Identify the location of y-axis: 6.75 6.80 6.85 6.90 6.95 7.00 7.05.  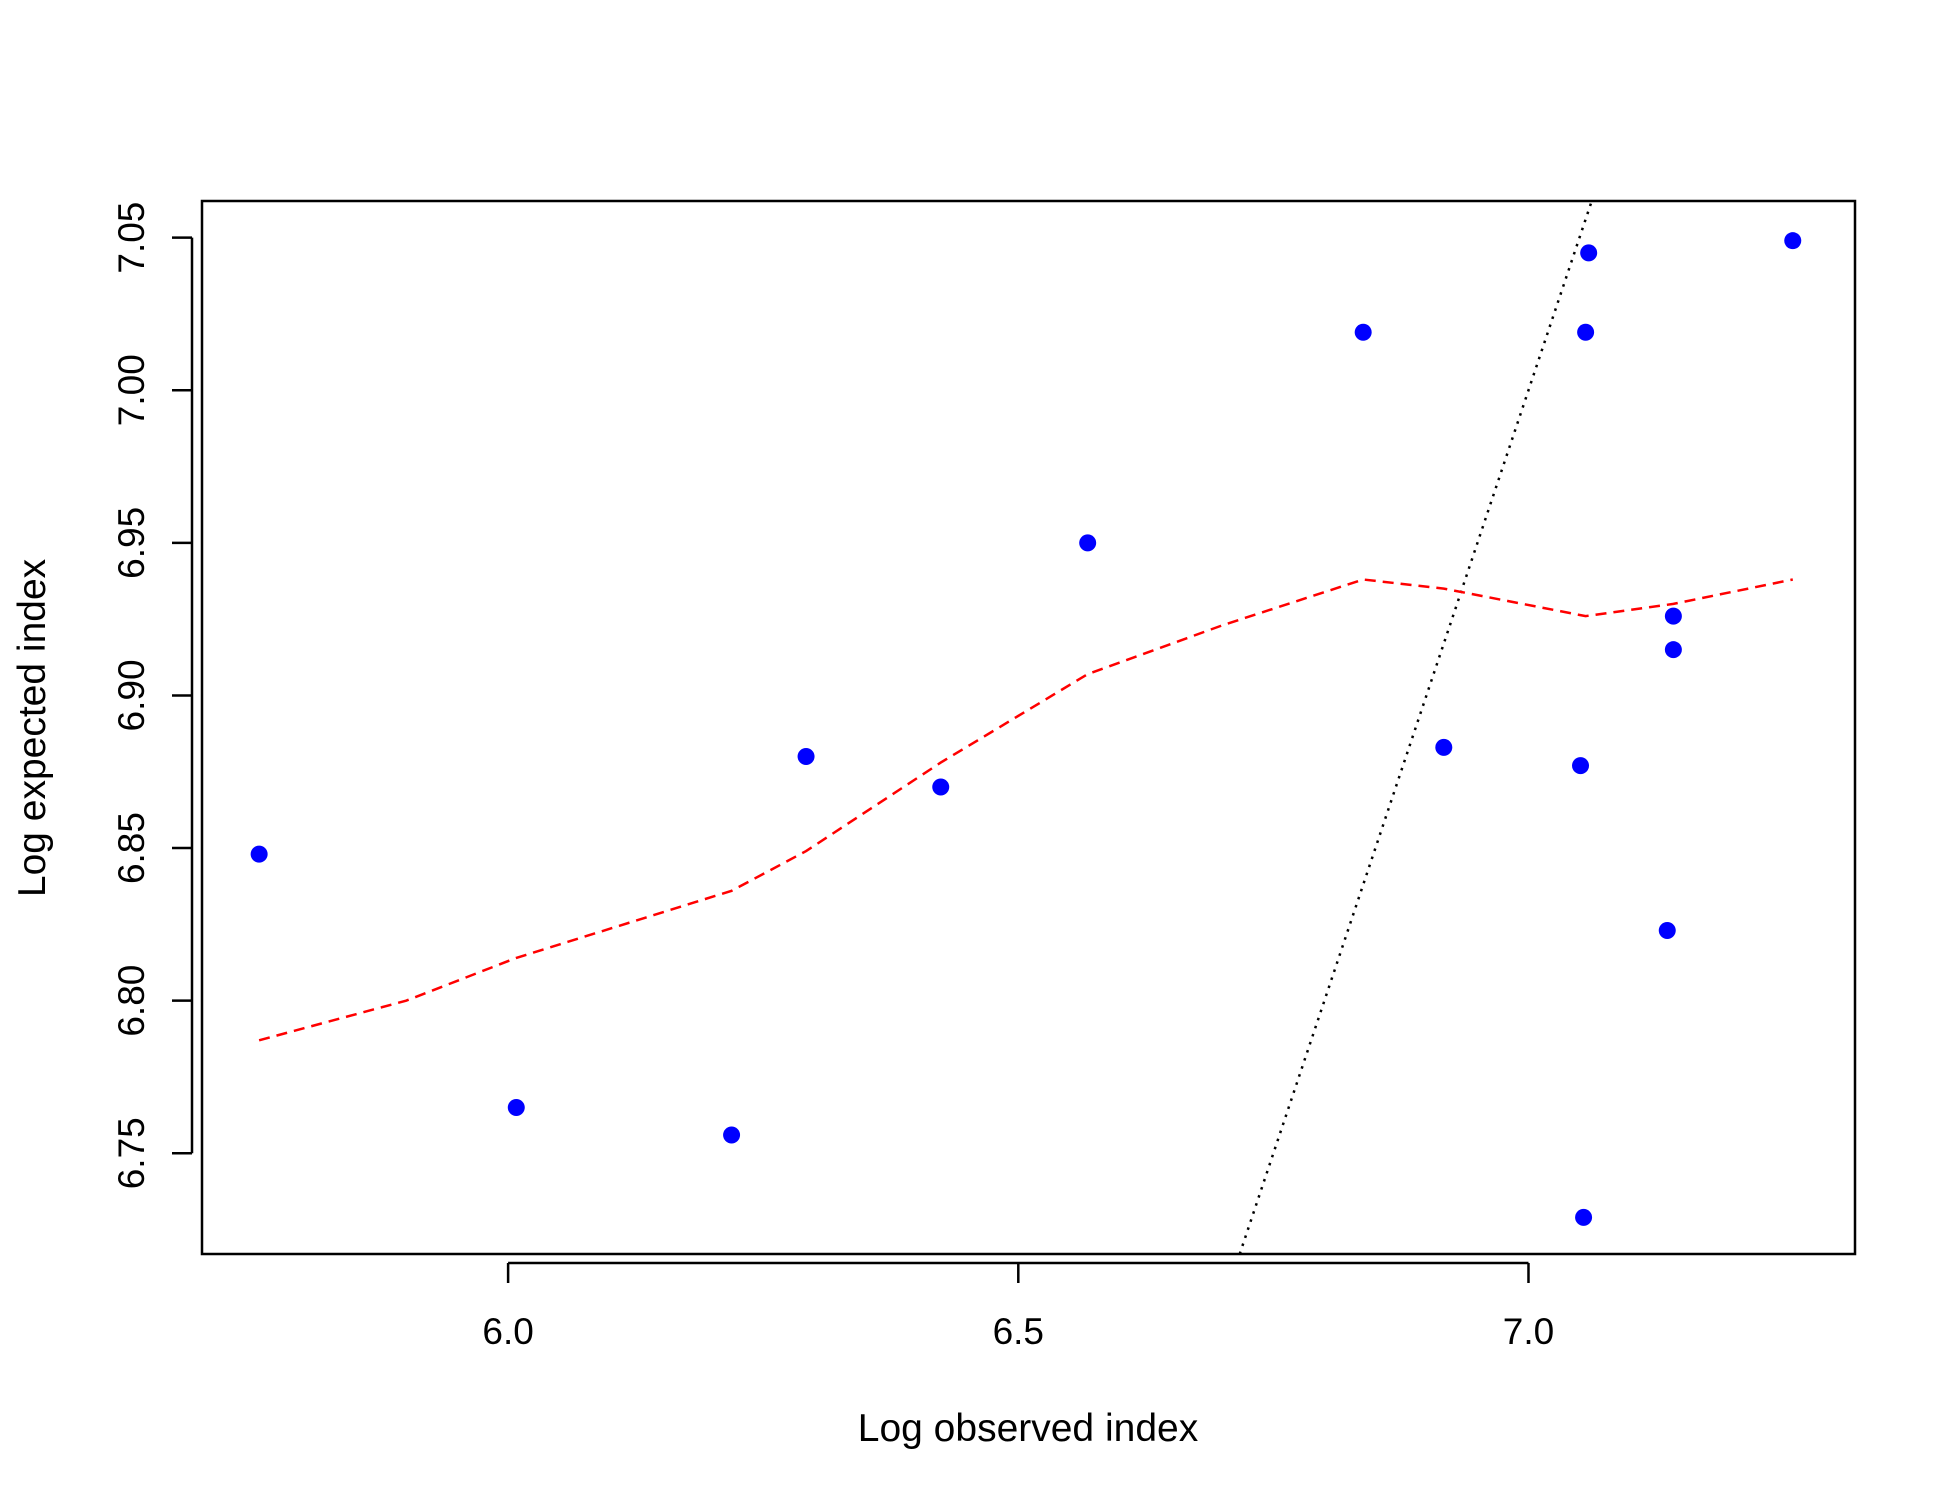
(152, 695).